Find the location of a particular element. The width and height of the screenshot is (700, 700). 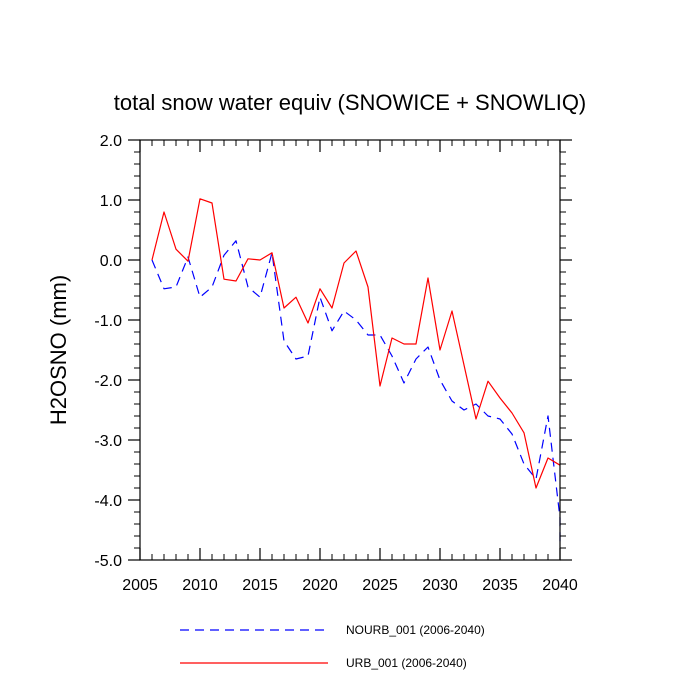

y-axis-label: H2OSNO (mm) is located at coordinates (58, 350).